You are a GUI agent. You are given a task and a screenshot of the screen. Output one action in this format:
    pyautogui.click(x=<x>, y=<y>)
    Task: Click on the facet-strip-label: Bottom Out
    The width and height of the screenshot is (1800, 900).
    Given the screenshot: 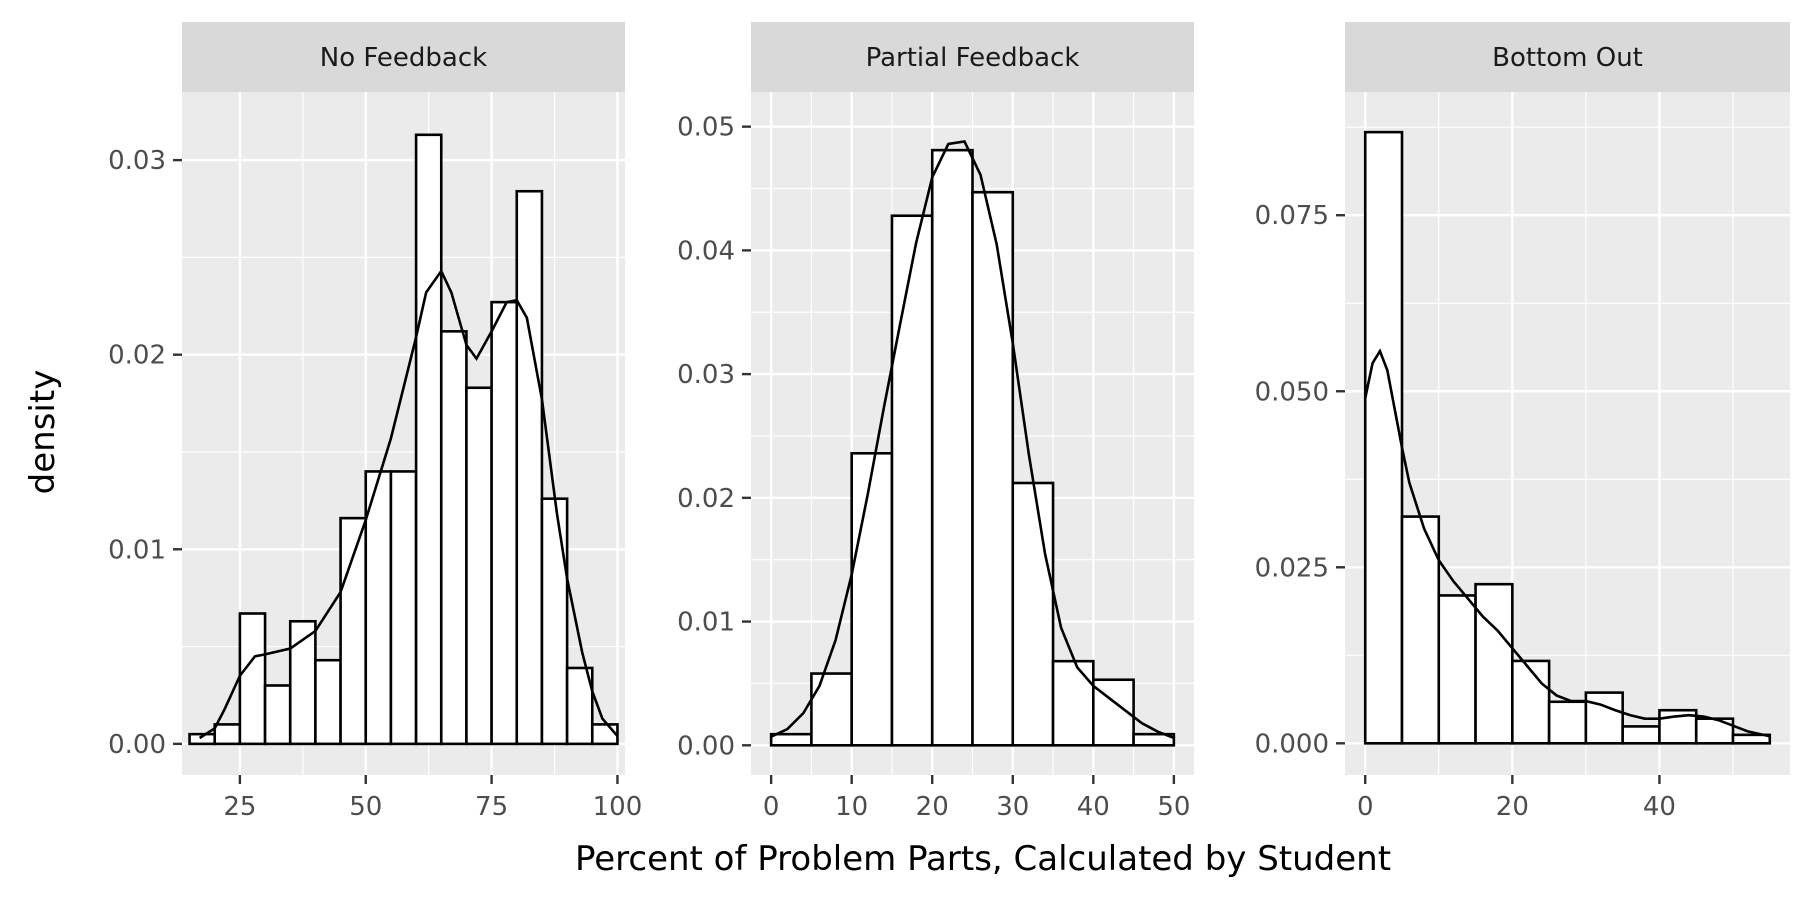 What is the action you would take?
    pyautogui.click(x=1567, y=58)
    